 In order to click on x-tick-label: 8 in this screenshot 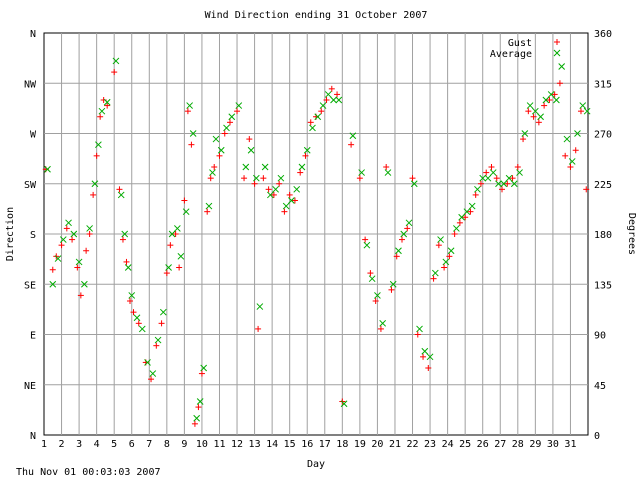, I will do `click(167, 444)`.